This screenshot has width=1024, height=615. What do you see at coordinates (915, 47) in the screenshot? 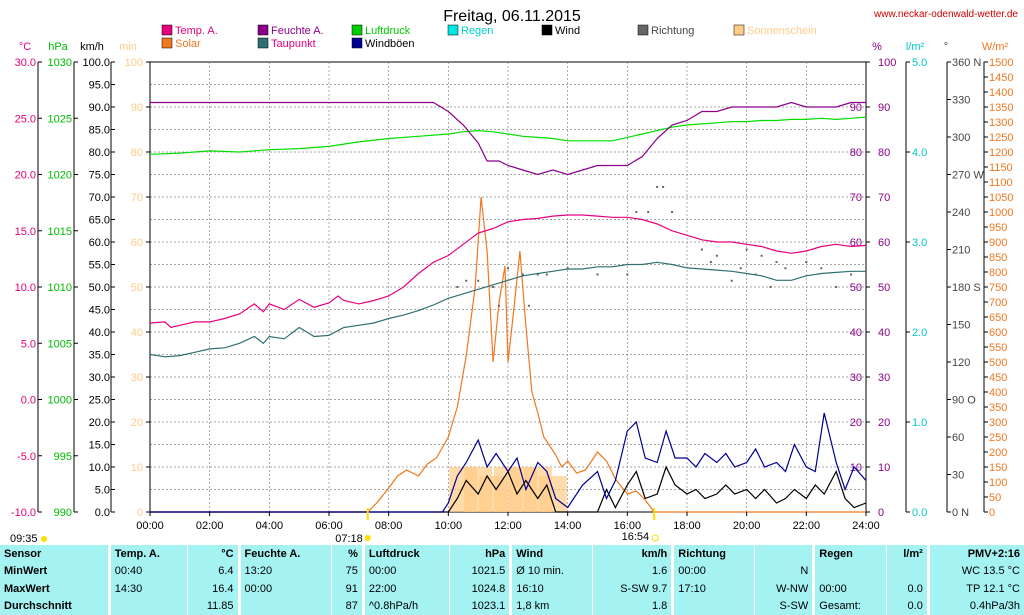
I see `axis-unit-label: l/m²` at bounding box center [915, 47].